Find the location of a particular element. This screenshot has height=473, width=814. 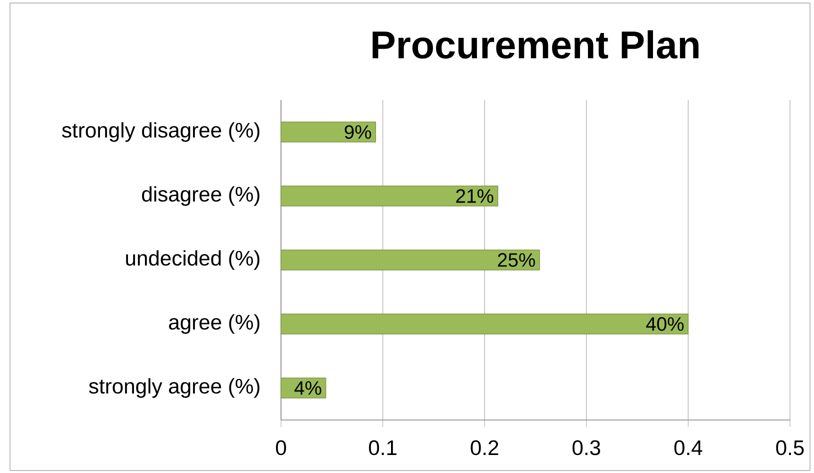

y-tick-label: agree (%) is located at coordinates (214, 324).